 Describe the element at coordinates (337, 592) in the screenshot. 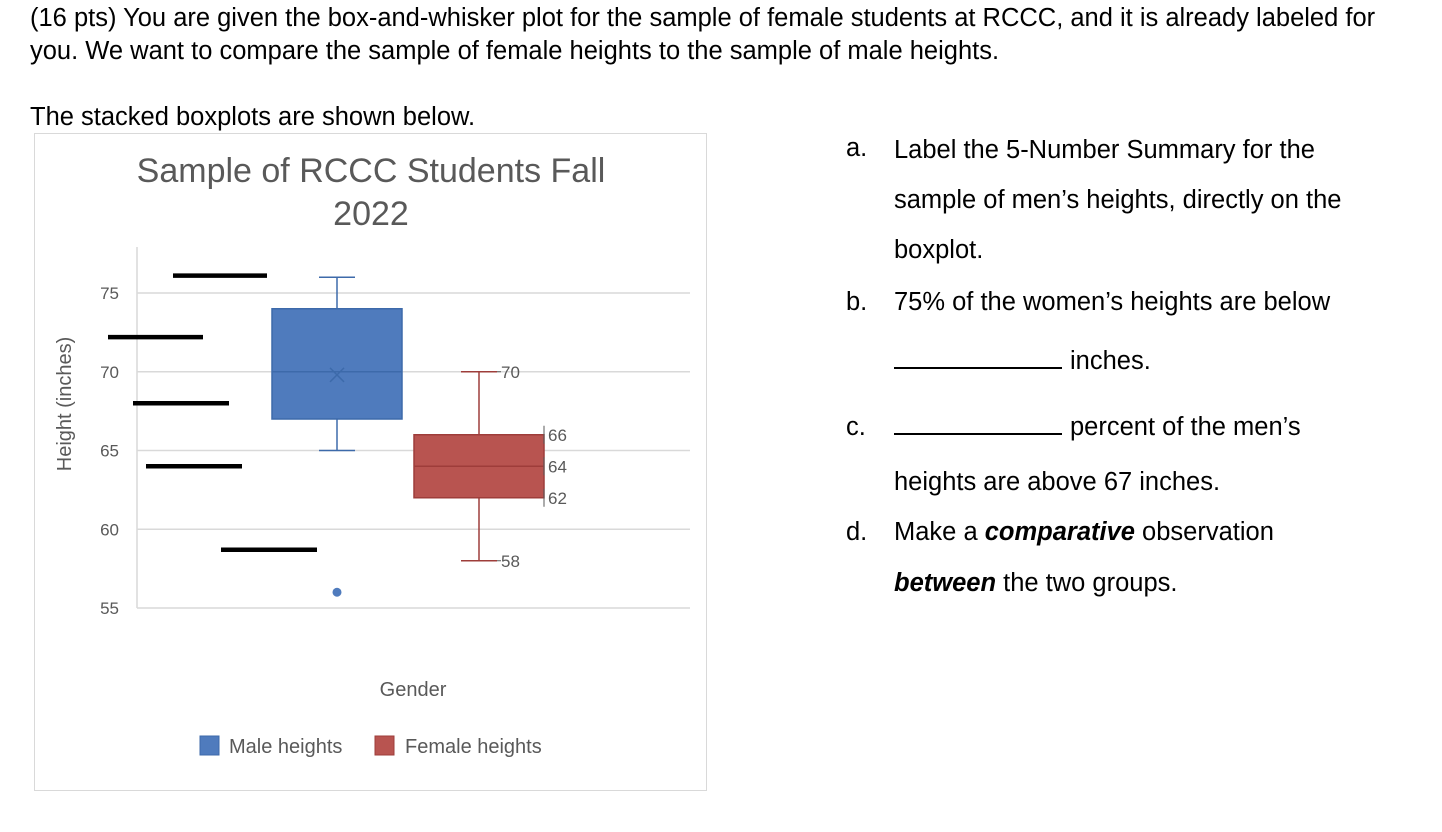

I see `male-outlier-point` at that location.